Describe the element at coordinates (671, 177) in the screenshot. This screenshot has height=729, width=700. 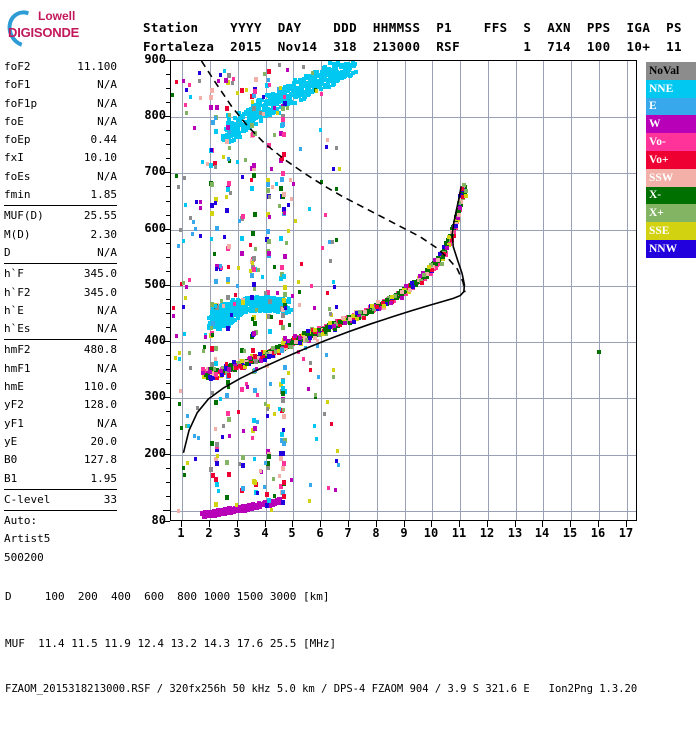
I see `legend-item-ssw: SSW` at that location.